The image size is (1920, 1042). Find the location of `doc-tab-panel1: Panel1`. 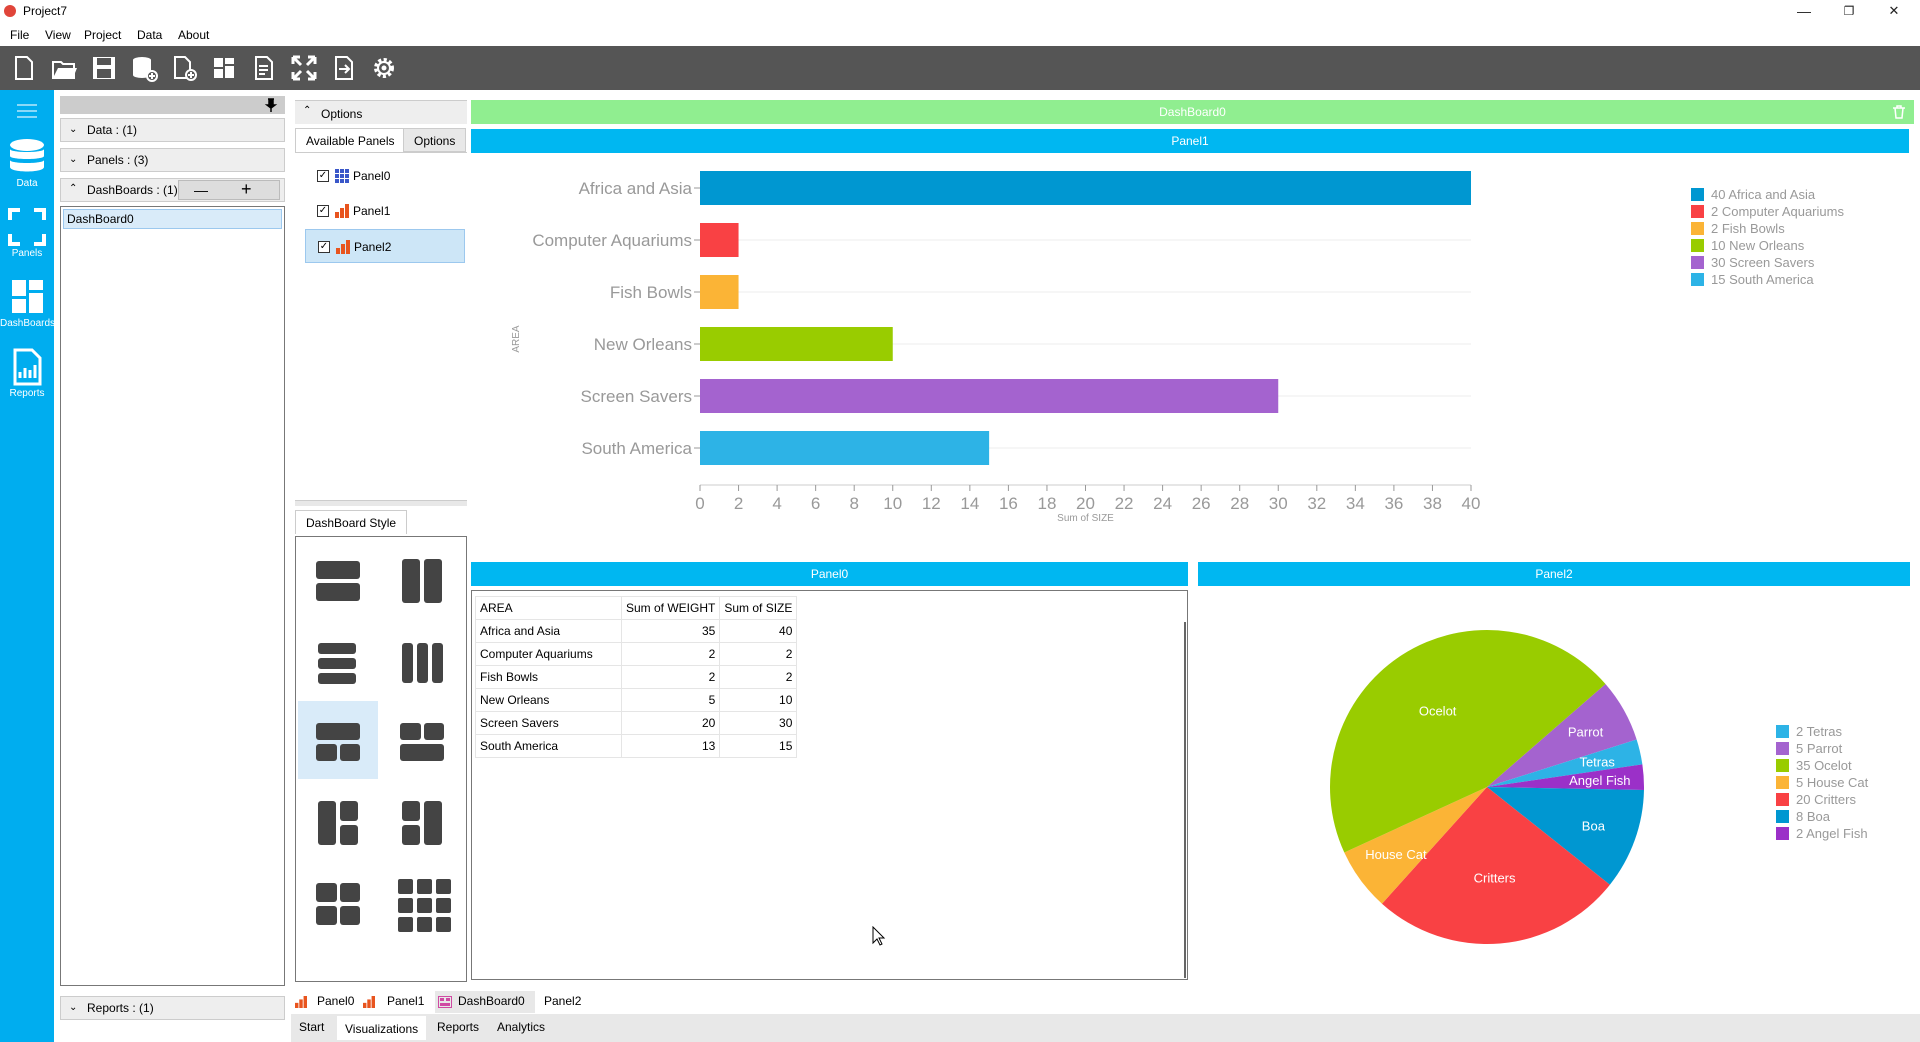

doc-tab-panel1: Panel1 is located at coordinates (406, 1001).